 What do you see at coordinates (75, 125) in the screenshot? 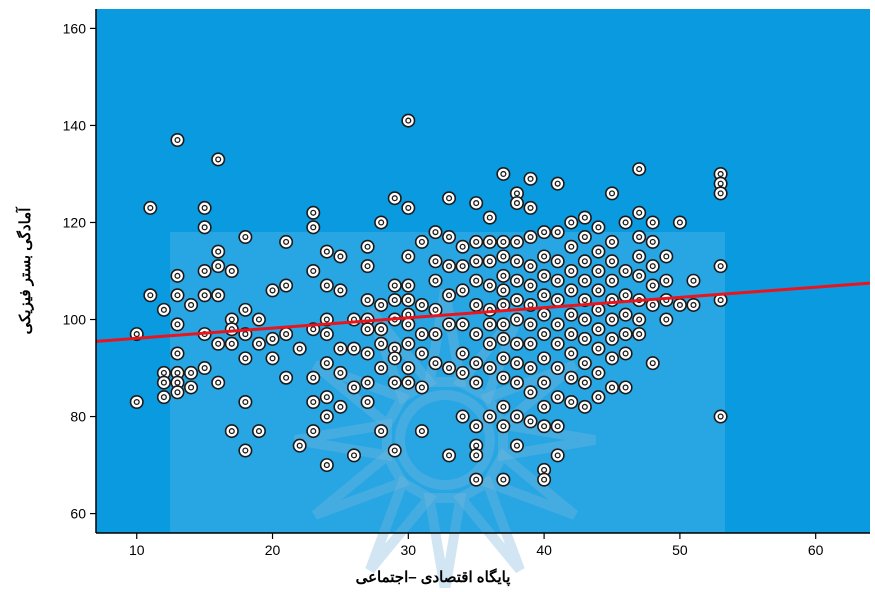
I see `y-tick-label: 140` at bounding box center [75, 125].